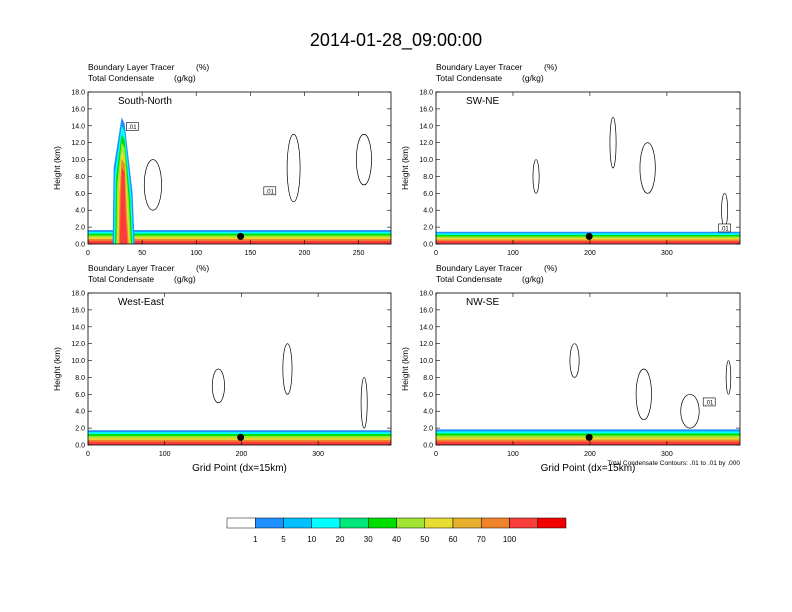 This screenshot has width=792, height=612. What do you see at coordinates (340, 539) in the screenshot?
I see `colorbar-label: 20` at bounding box center [340, 539].